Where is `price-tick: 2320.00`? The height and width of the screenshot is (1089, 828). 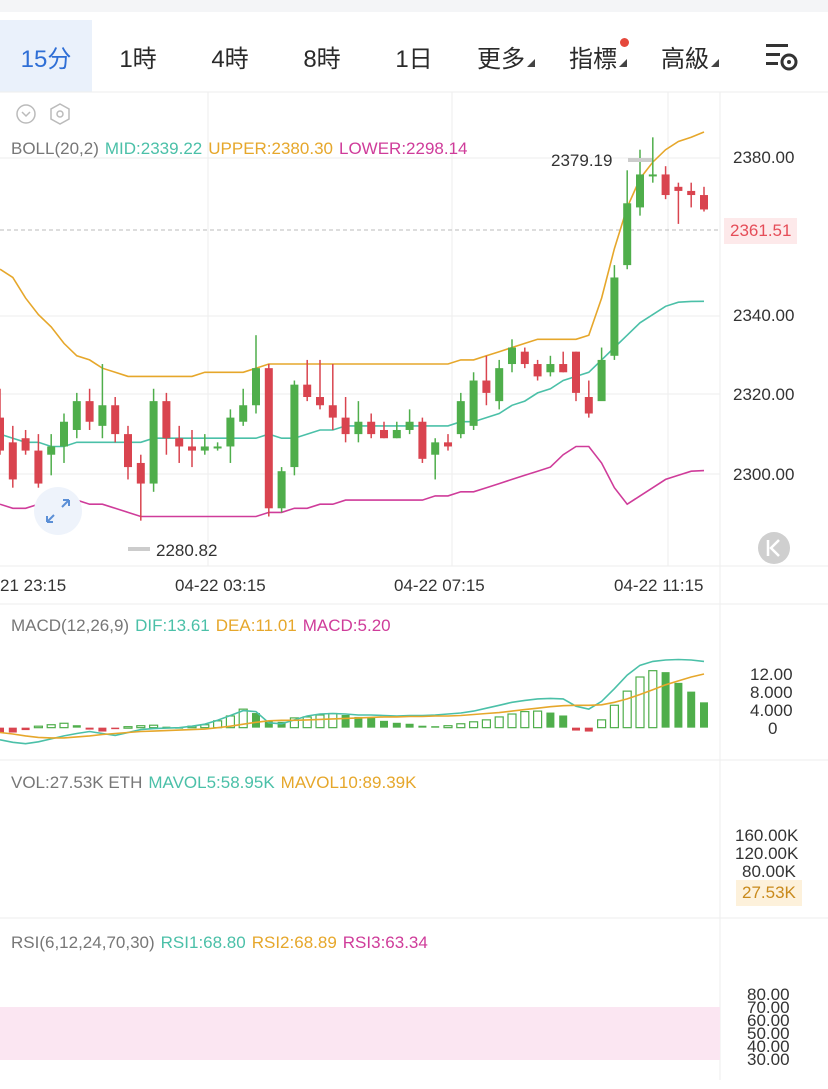 price-tick: 2320.00 is located at coordinates (764, 394).